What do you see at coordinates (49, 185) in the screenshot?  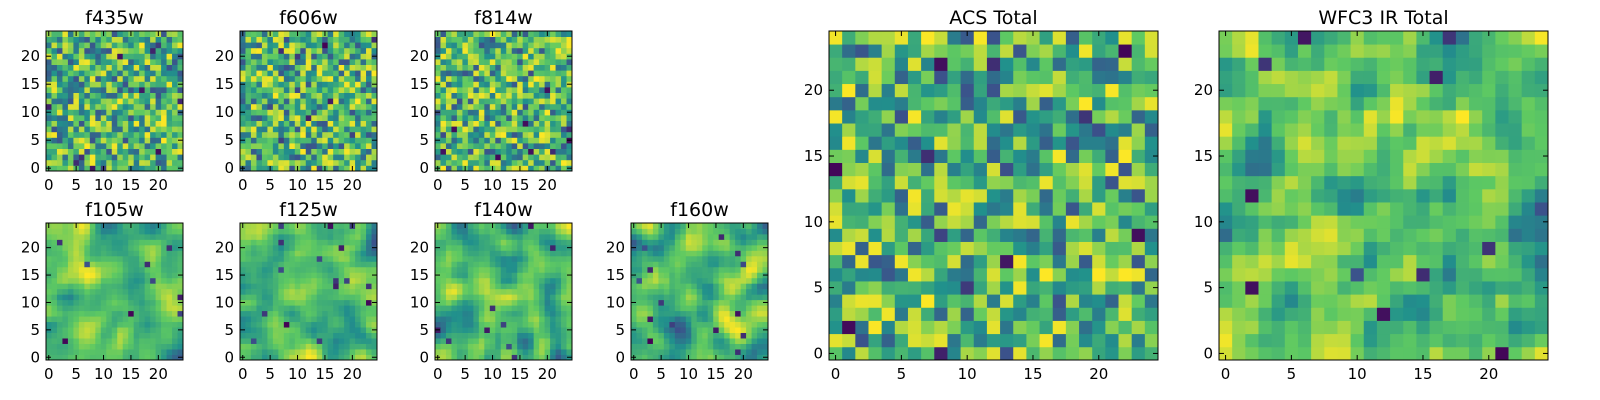 I see `x-tick-label: 0` at bounding box center [49, 185].